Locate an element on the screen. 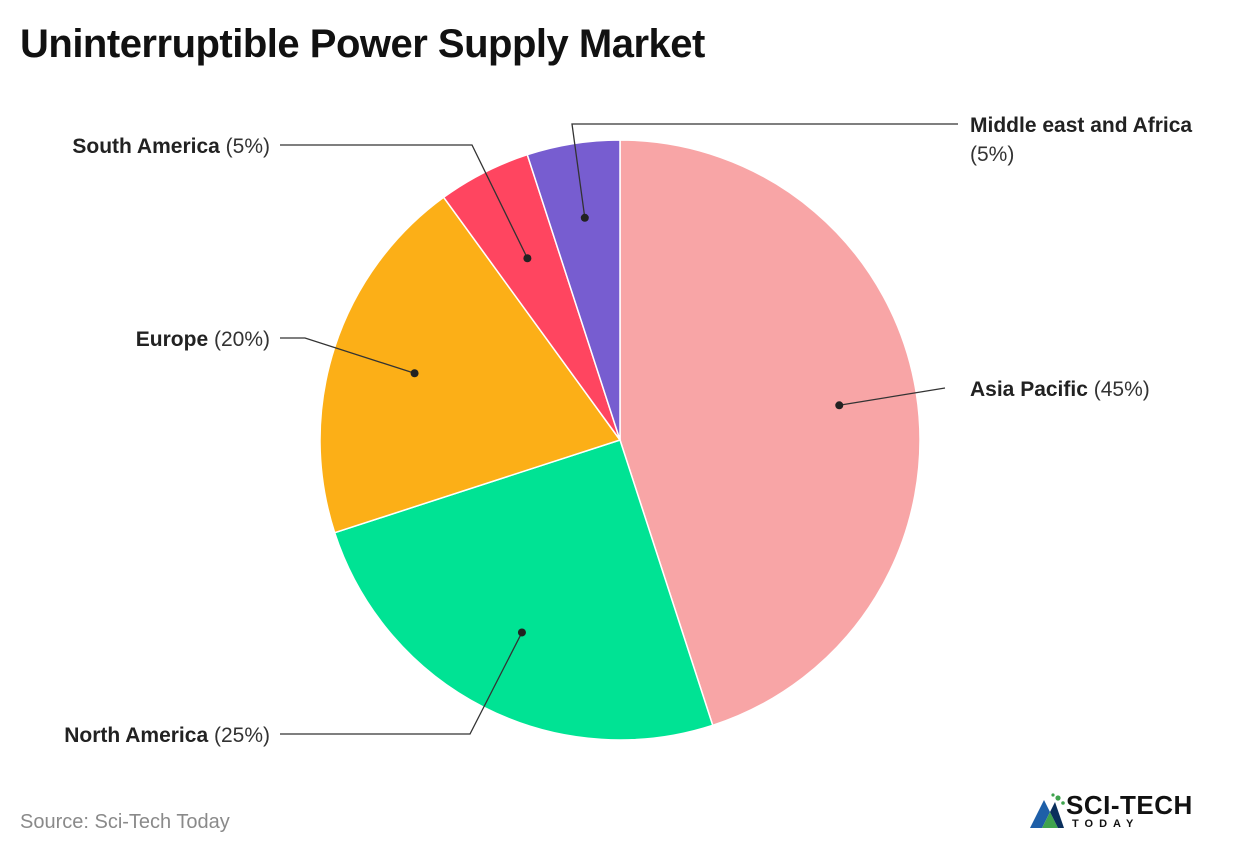 This screenshot has height=856, width=1240. slice-label: Europe (20%) is located at coordinates (203, 339).